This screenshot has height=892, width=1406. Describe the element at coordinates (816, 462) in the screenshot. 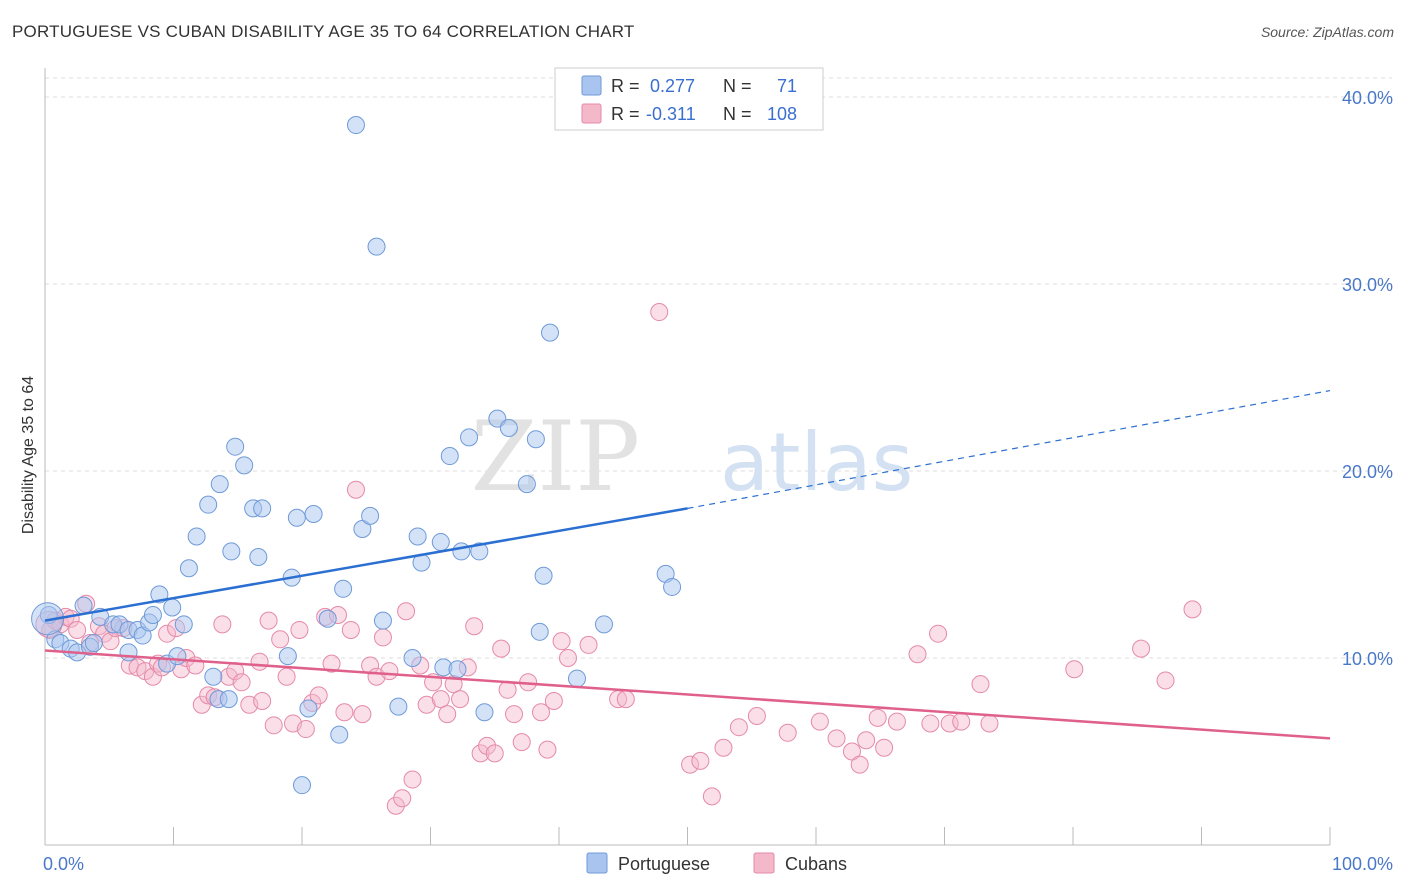

I see `watermark-atlas: atlas` at that location.